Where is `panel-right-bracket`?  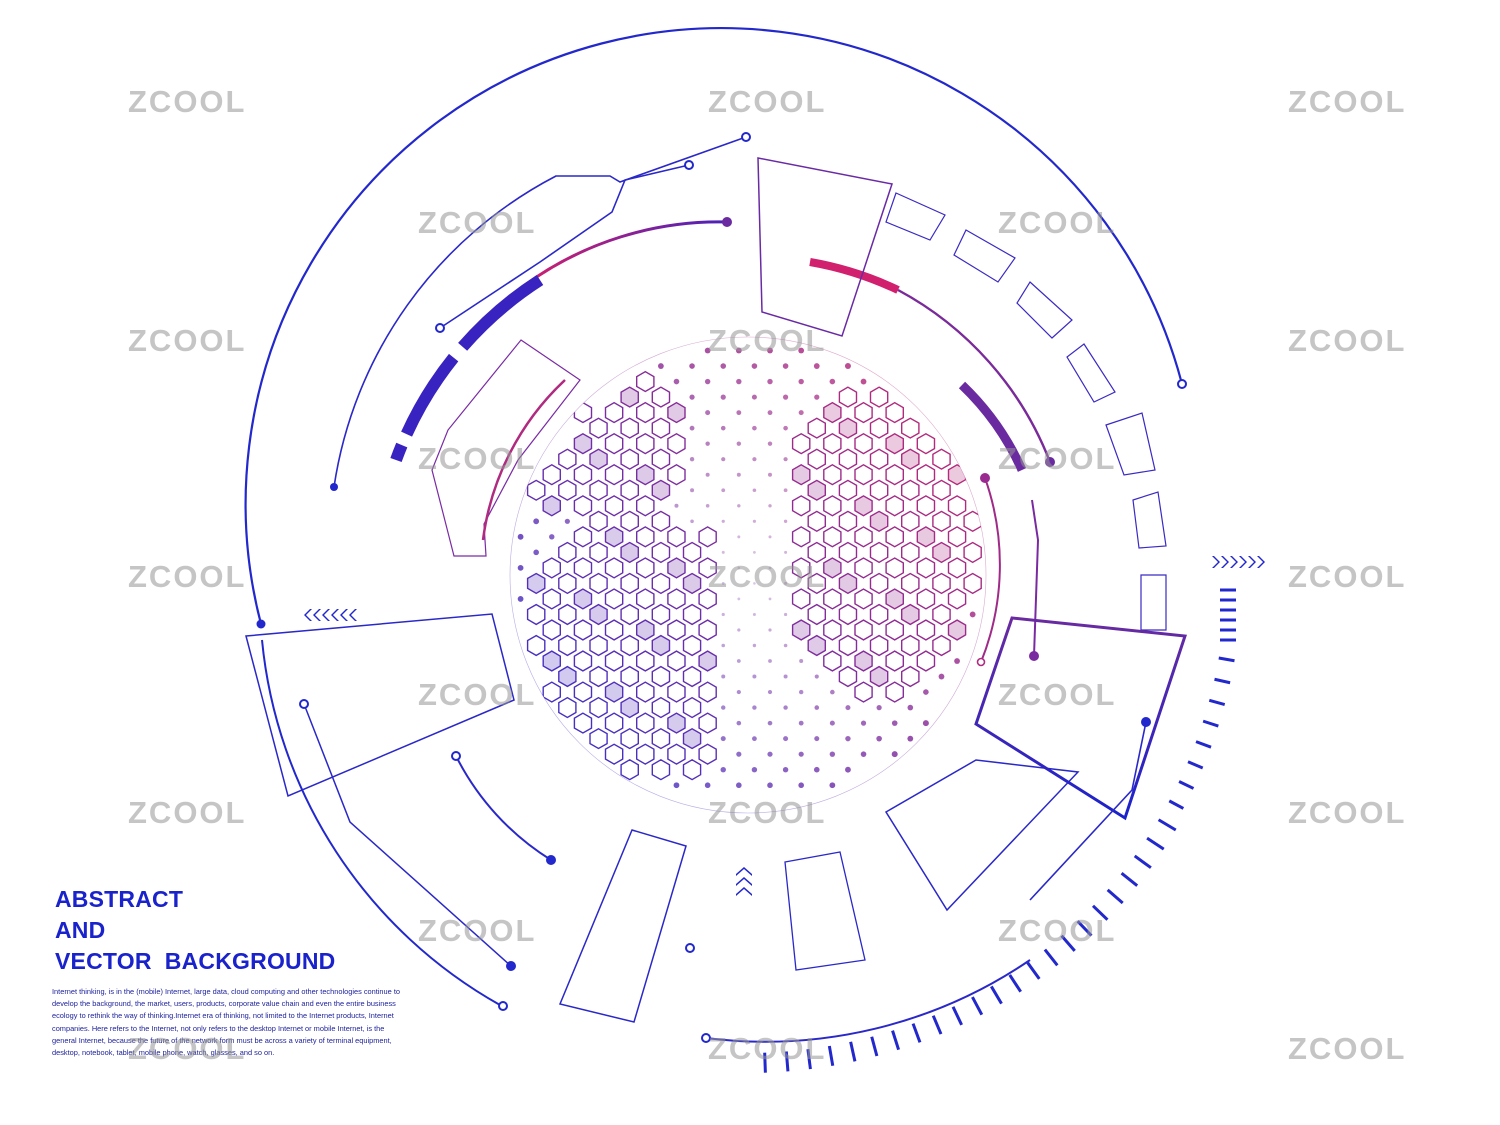 panel-right-bracket is located at coordinates (1081, 718).